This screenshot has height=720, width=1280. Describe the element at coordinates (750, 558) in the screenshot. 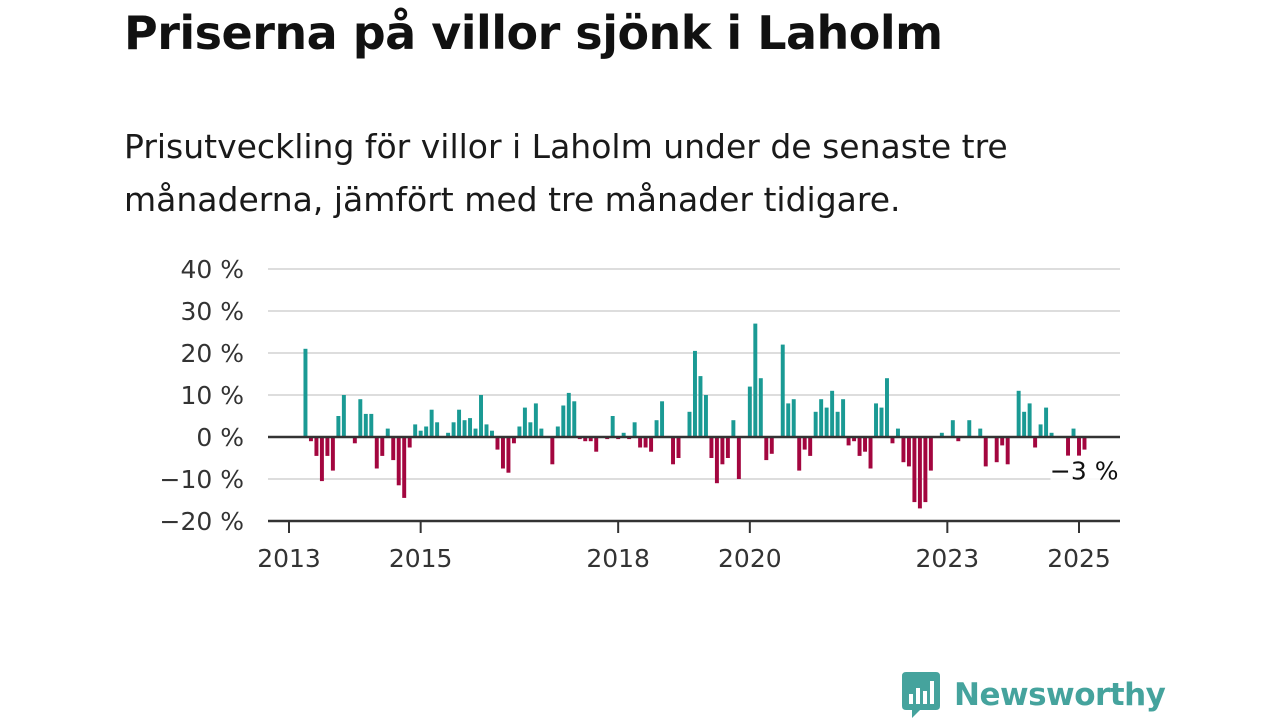

I see `x-tick-label: 2020` at that location.